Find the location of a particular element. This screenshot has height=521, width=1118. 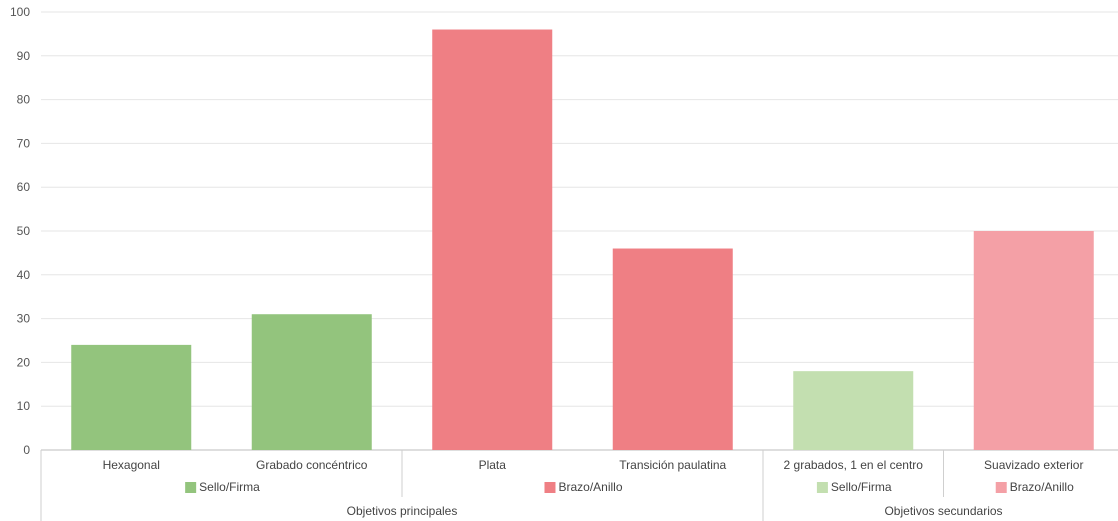

y-tick-label: 100 is located at coordinates (20, 12).